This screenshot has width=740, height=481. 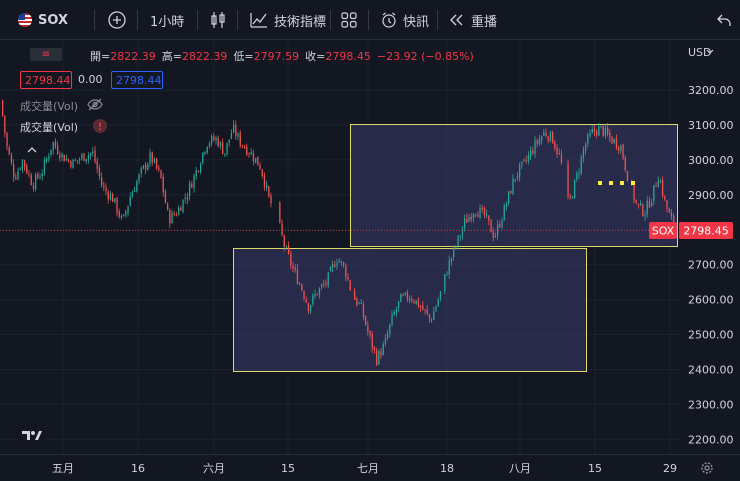 What do you see at coordinates (338, 56) in the screenshot?
I see `ohlc-item: 收=2798.45` at bounding box center [338, 56].